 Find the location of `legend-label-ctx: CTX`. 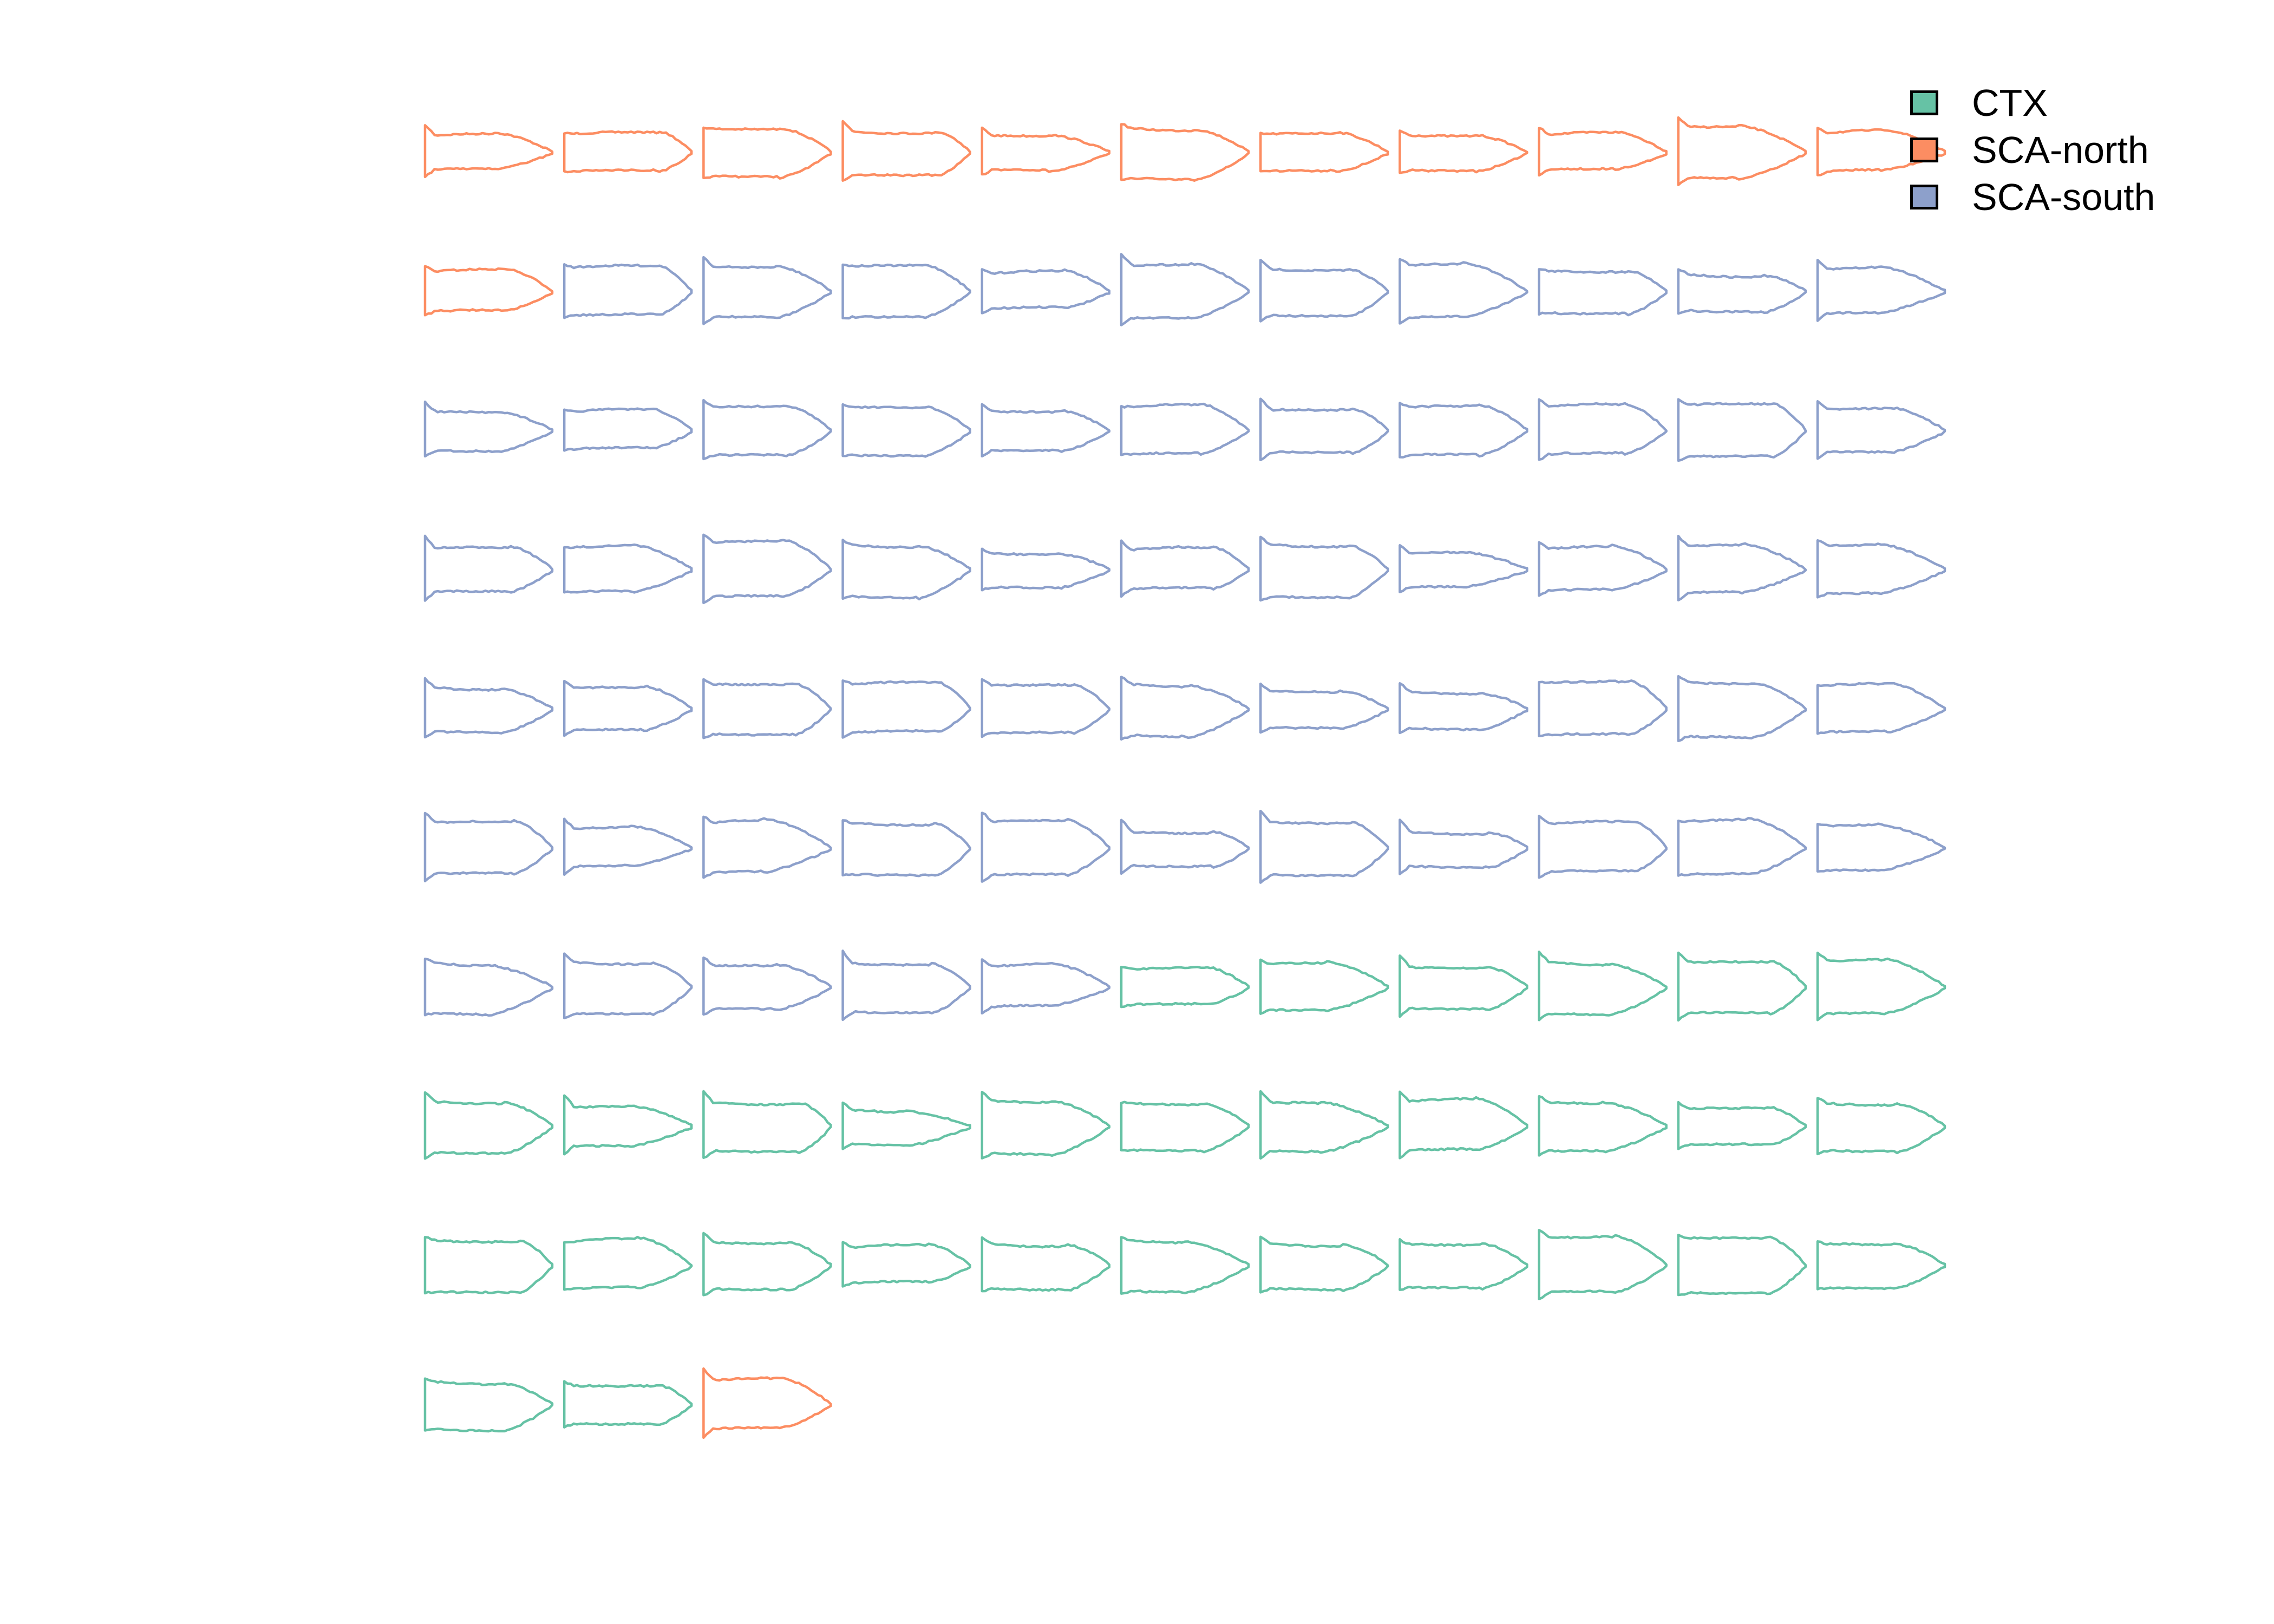

legend-label-ctx: CTX is located at coordinates (2010, 103).